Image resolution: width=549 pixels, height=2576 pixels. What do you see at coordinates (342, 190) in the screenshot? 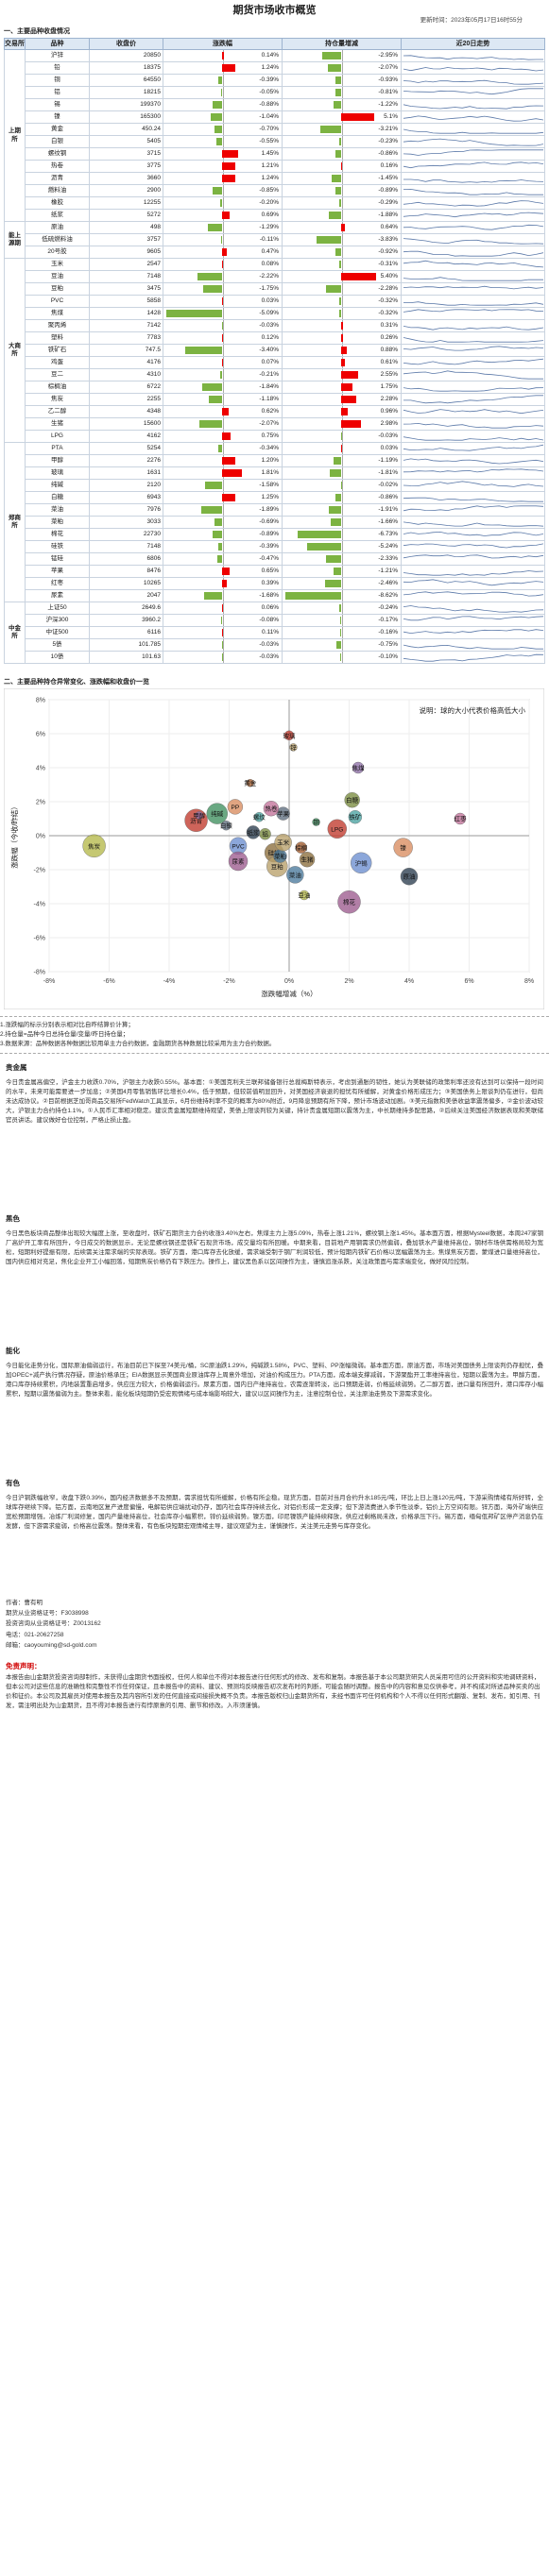
I see `oi-change-cell: -0.89%` at bounding box center [342, 190].